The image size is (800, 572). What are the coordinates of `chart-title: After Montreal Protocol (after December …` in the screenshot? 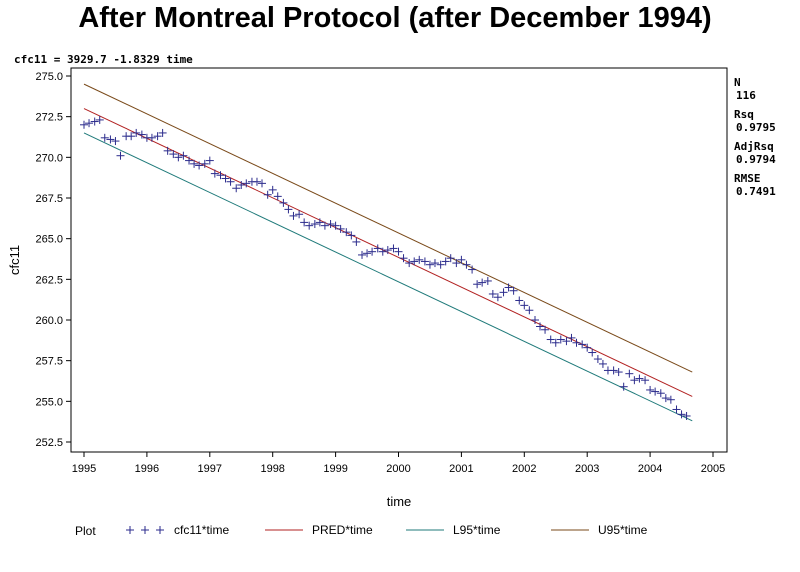 It's located at (395, 18).